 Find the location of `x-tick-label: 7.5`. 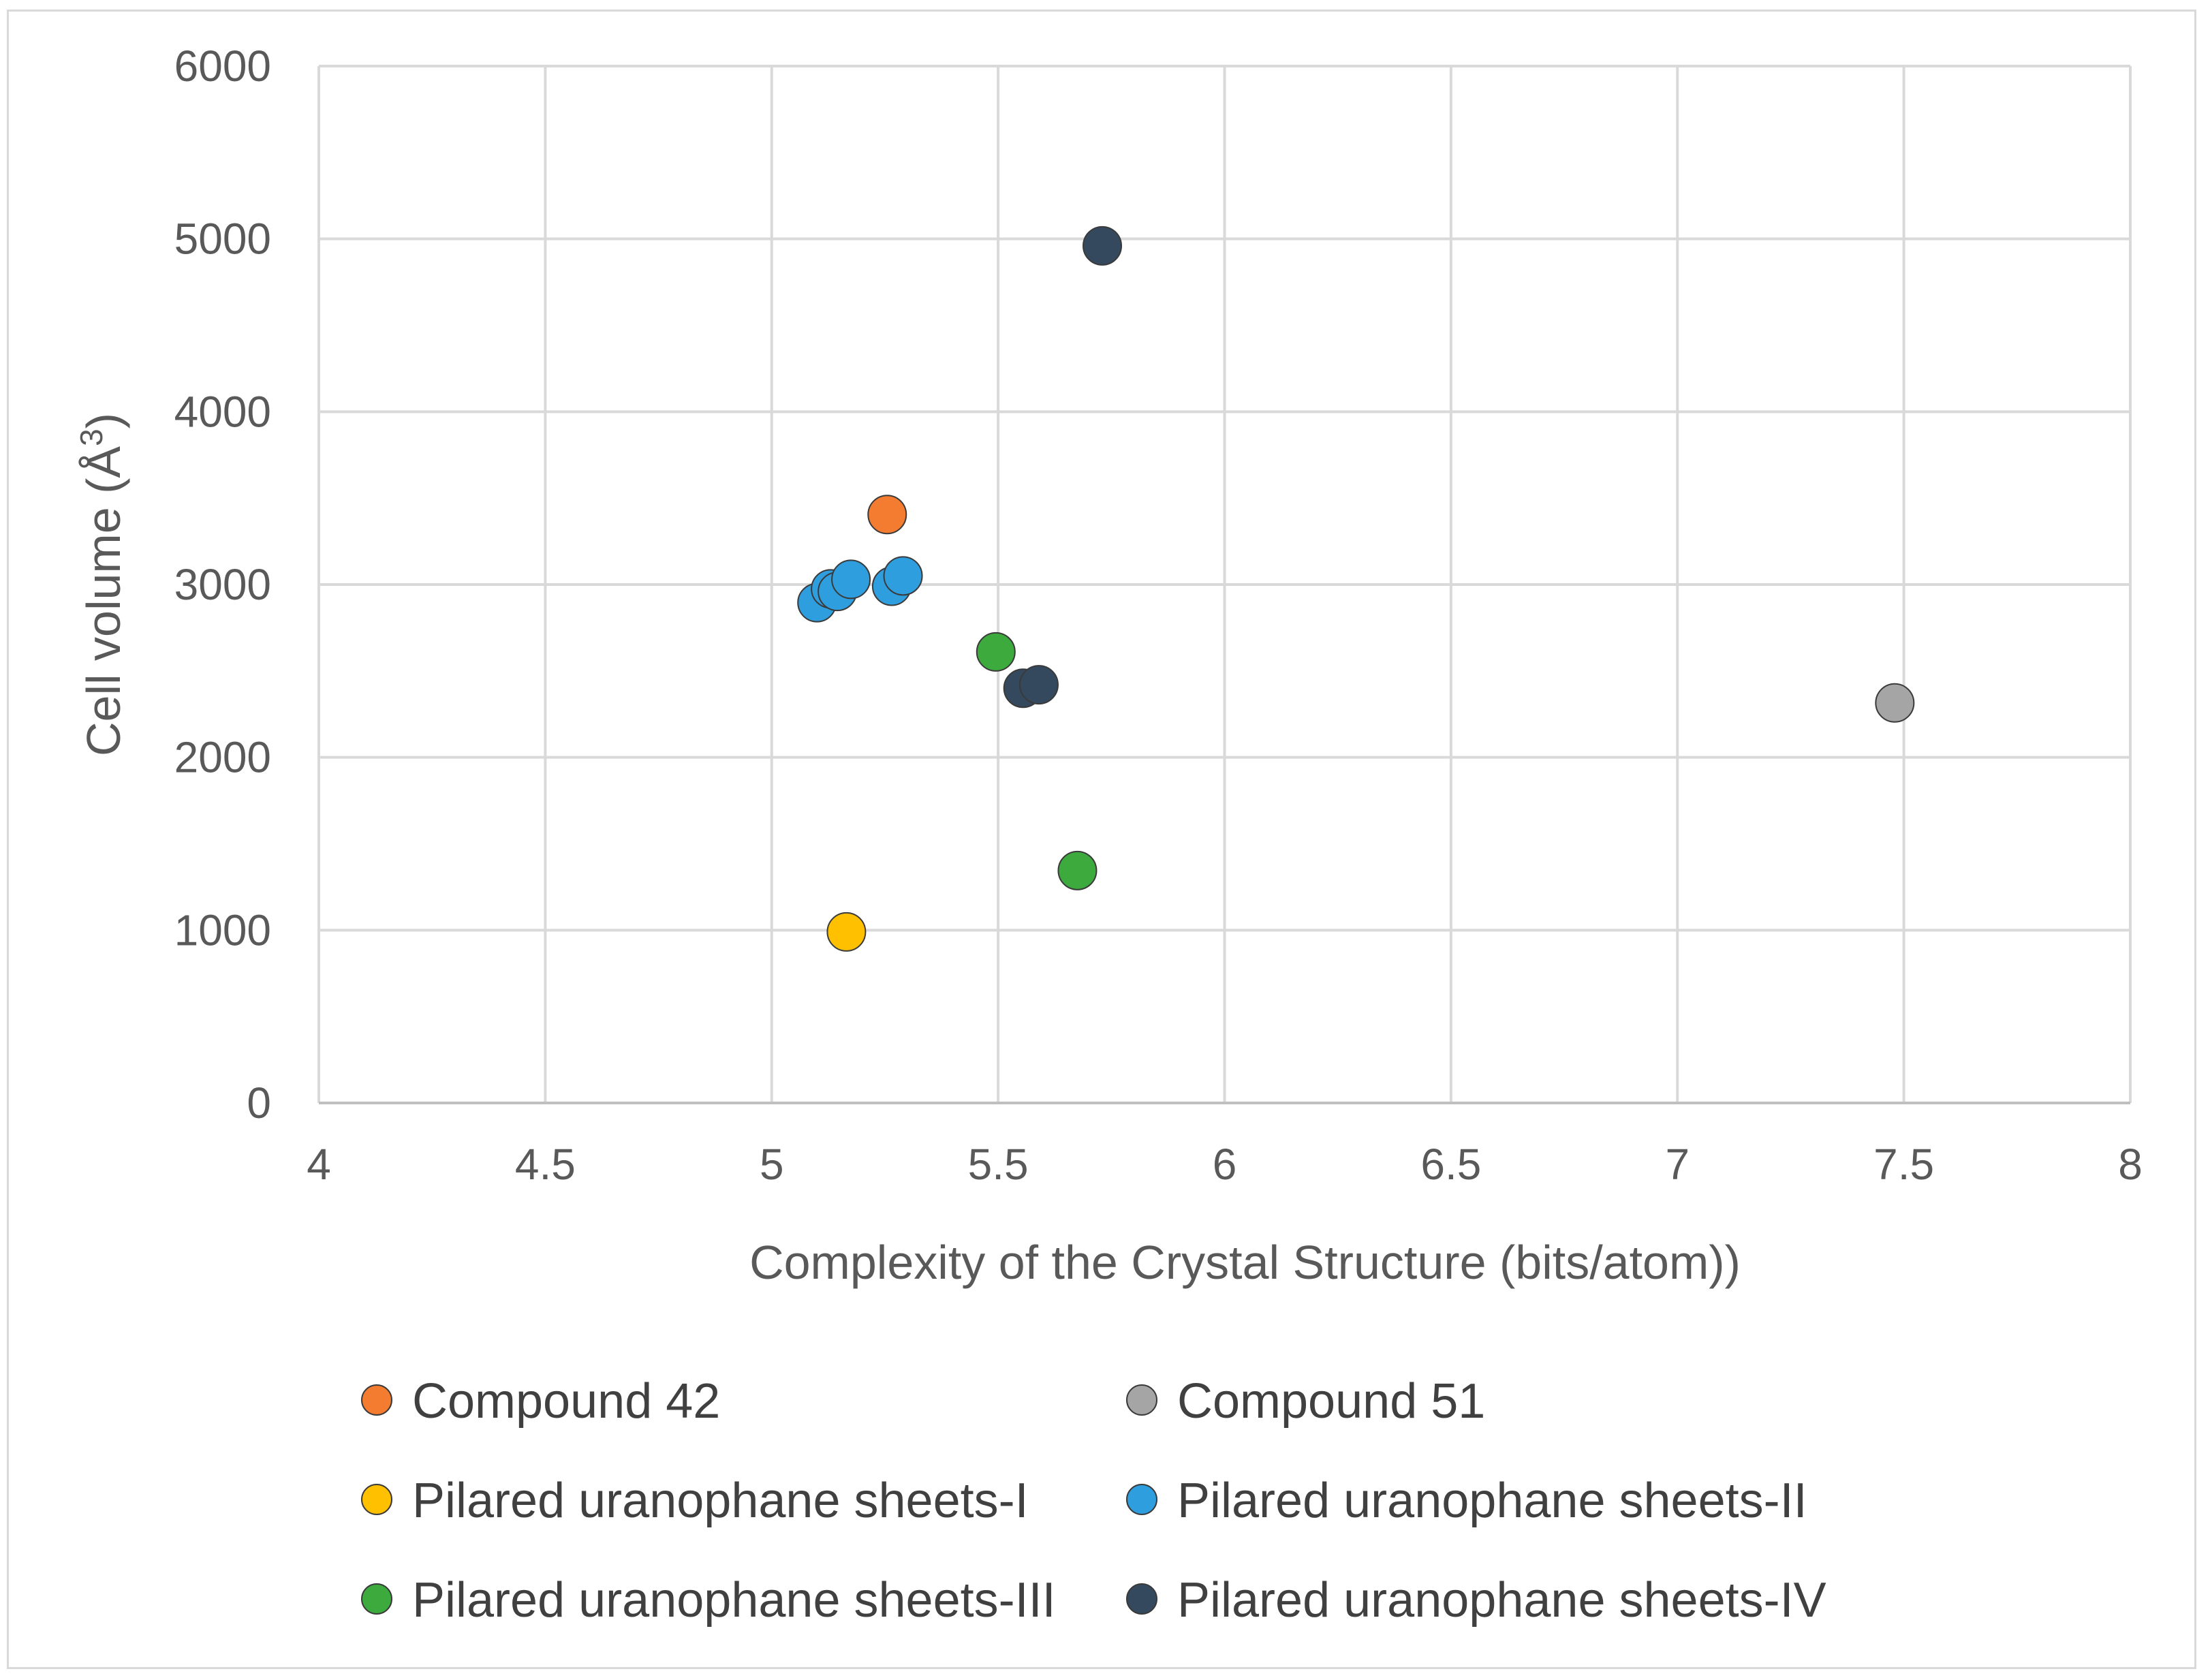

x-tick-label: 7.5 is located at coordinates (1903, 1164).